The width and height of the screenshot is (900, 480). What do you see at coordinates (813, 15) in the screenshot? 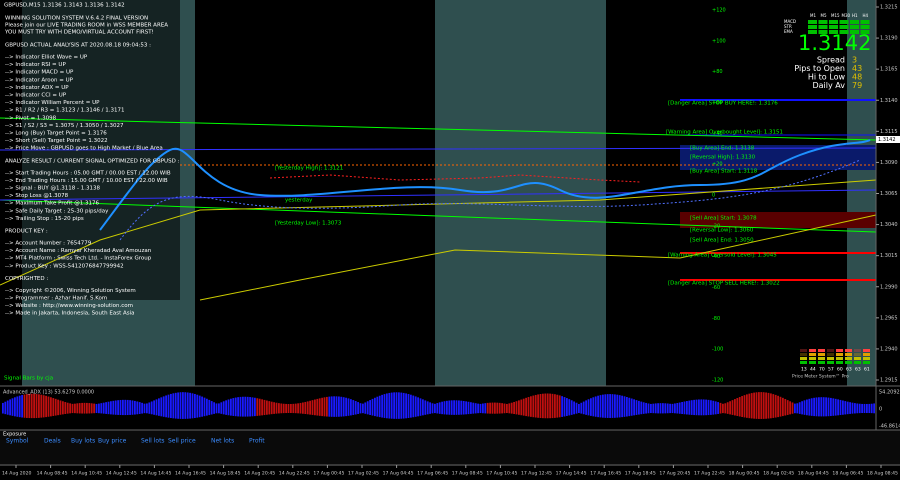
I see `timeframe: M1` at bounding box center [813, 15].